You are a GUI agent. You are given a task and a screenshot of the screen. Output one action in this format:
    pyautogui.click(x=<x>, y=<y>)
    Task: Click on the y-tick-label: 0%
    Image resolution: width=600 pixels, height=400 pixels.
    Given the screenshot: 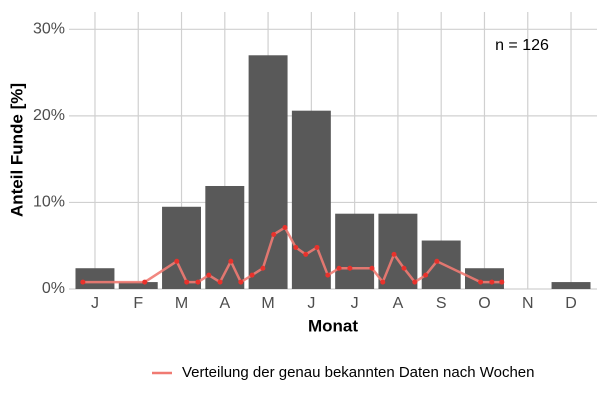 What is the action you would take?
    pyautogui.click(x=53, y=288)
    